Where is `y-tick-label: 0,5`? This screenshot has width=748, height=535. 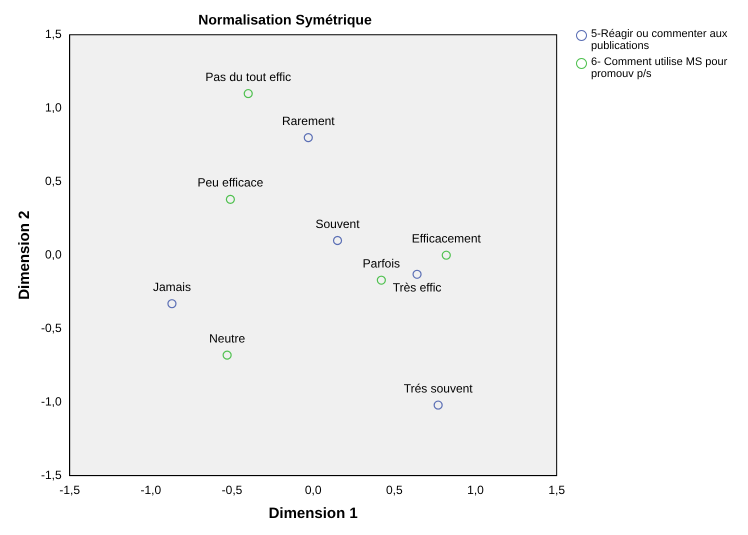 y-tick-label: 0,5 is located at coordinates (53, 181).